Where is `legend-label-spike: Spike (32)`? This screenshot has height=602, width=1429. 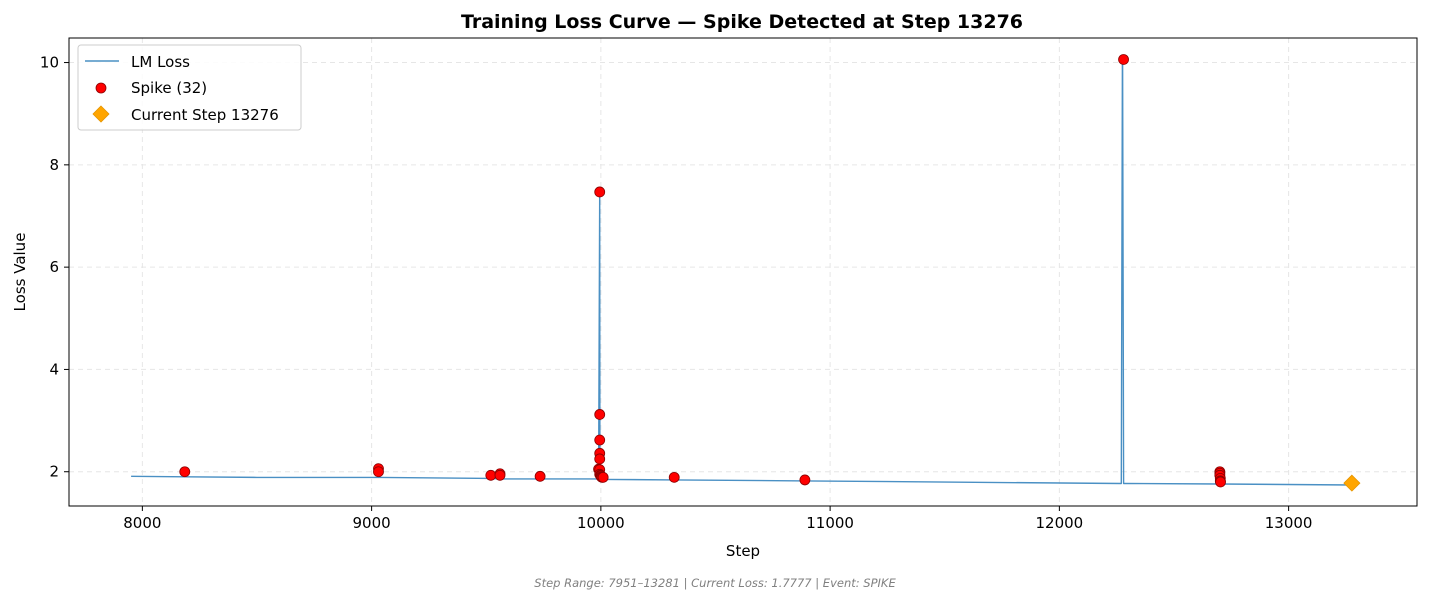
legend-label-spike: Spike (32) is located at coordinates (169, 88).